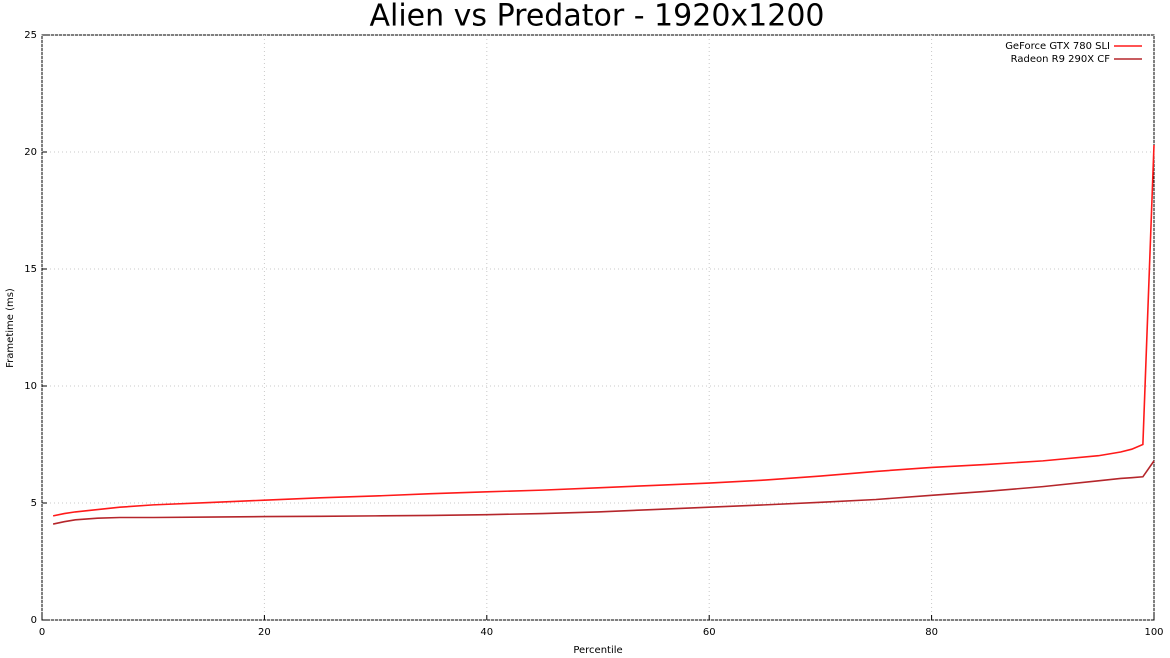 This screenshot has width=1170, height=658. Describe the element at coordinates (1153, 632) in the screenshot. I see `x-tick-label: 100` at that location.